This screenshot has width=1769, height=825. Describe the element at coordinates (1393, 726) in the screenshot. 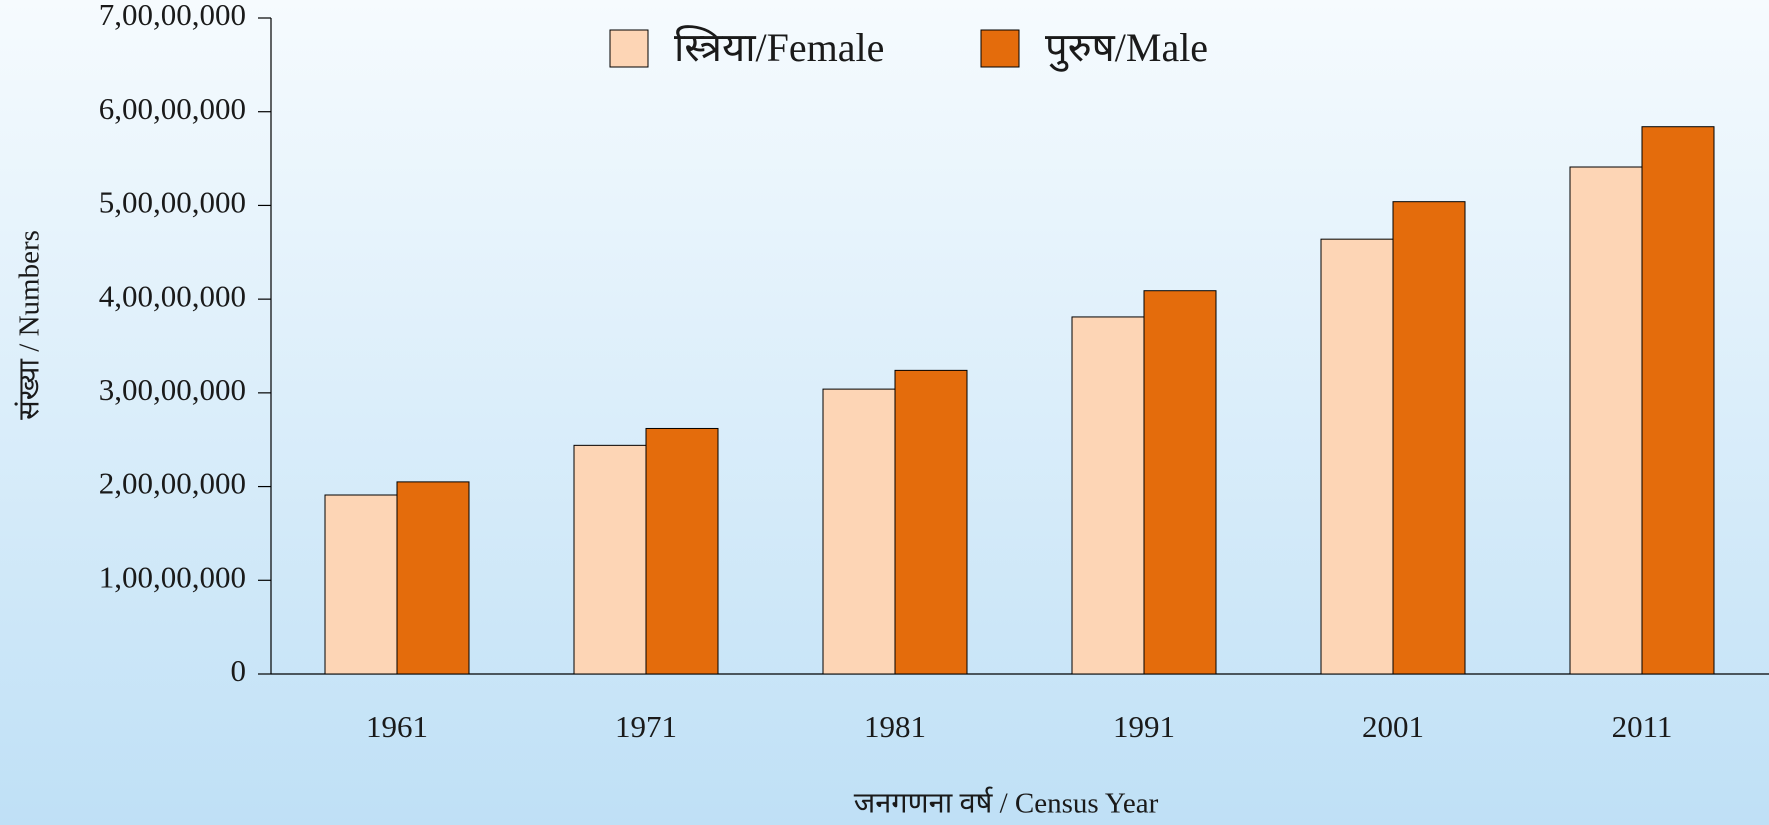

I see `x-tick-label: 2001` at that location.